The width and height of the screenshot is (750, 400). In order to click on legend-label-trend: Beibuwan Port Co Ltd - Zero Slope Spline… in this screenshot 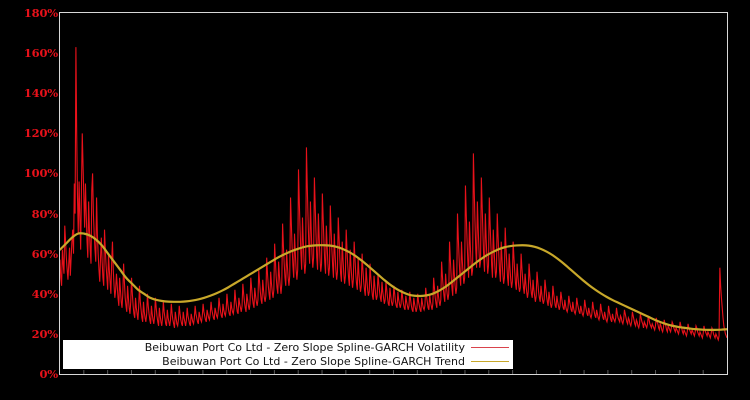, I will do `click(313, 361)`.